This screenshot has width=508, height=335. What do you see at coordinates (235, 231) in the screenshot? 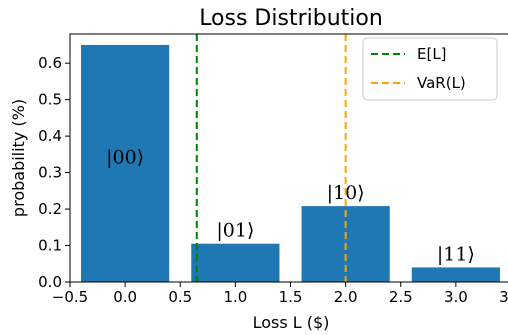
I see `bar-label: |01⟩` at bounding box center [235, 231].